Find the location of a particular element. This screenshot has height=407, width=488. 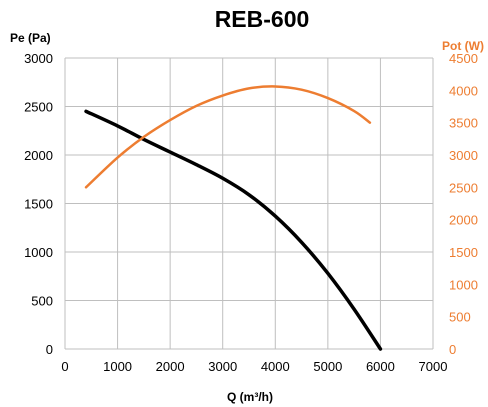

y-tick-label: 1000 is located at coordinates (38, 252).